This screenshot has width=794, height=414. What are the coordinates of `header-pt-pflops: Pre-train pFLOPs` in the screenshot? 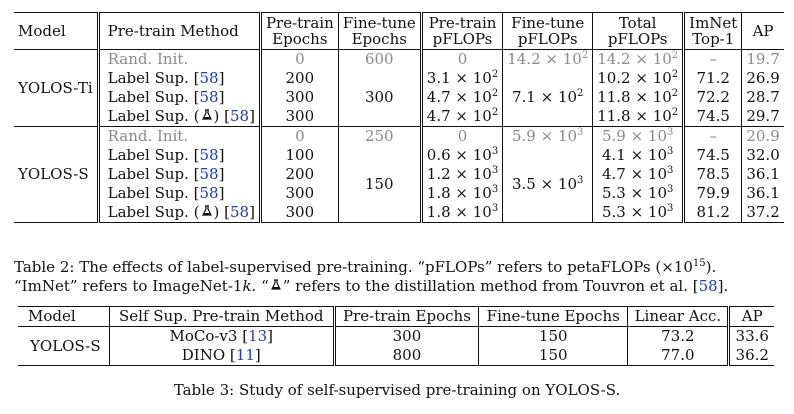 It's located at (462, 31).